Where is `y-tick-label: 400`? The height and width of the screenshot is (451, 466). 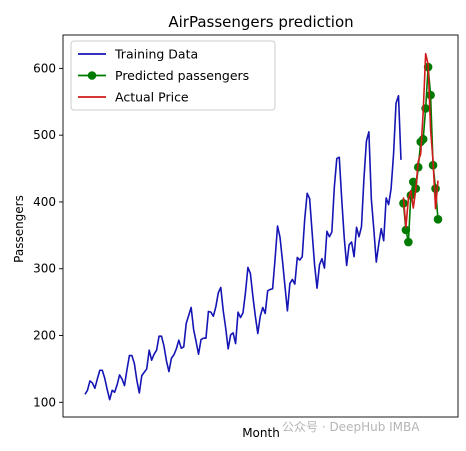
y-tick-label: 400 is located at coordinates (44, 202).